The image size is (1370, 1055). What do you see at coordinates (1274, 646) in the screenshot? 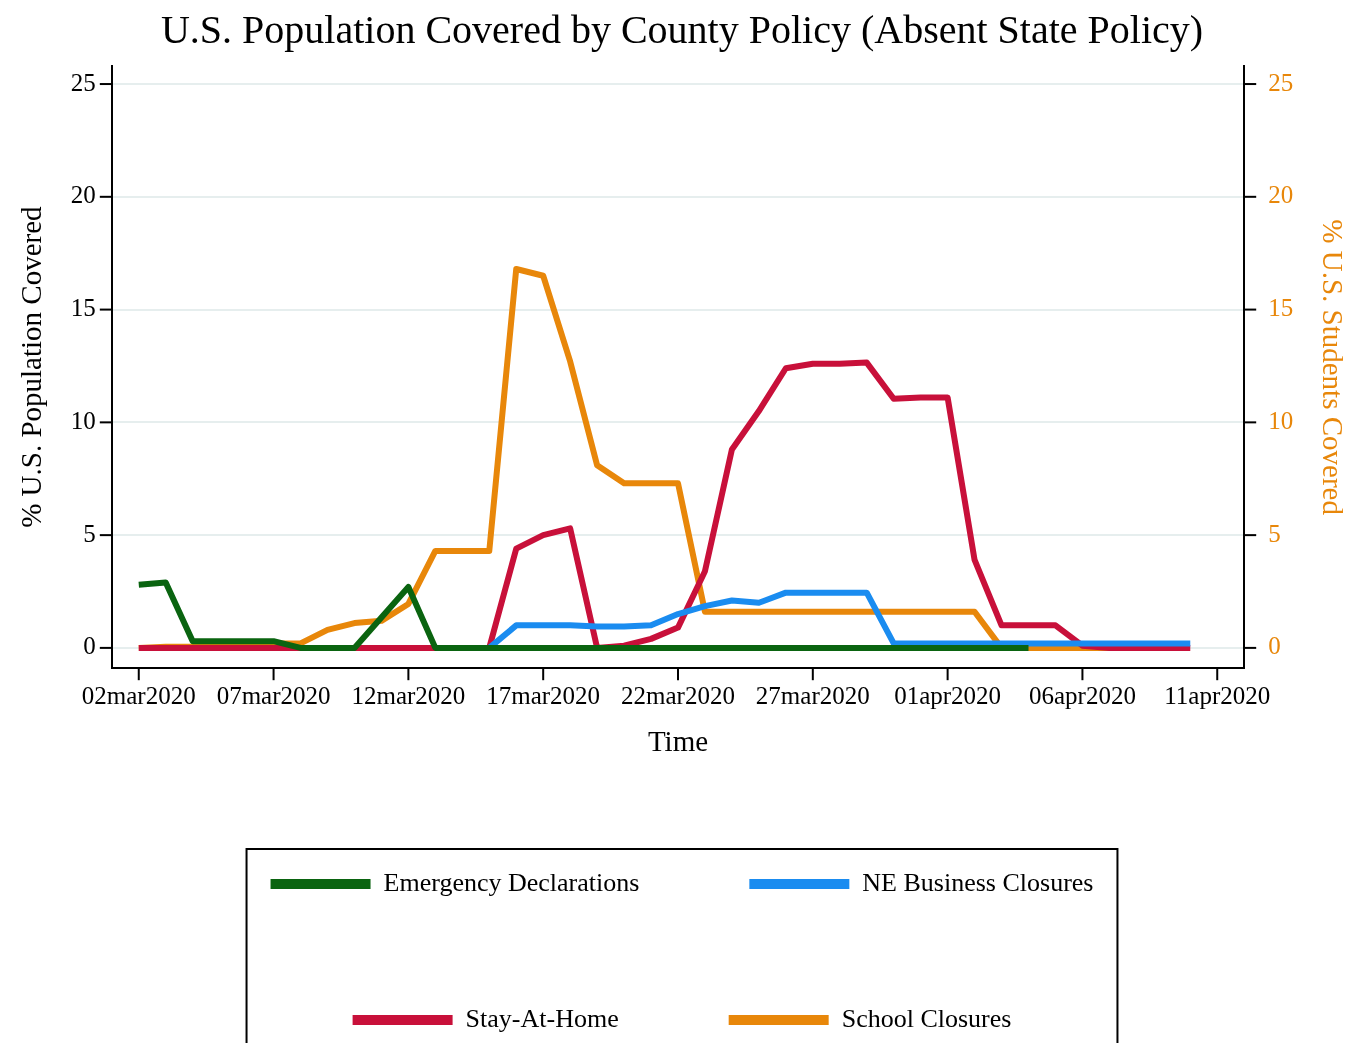
I see `y2-tick-label: 0` at bounding box center [1274, 646].